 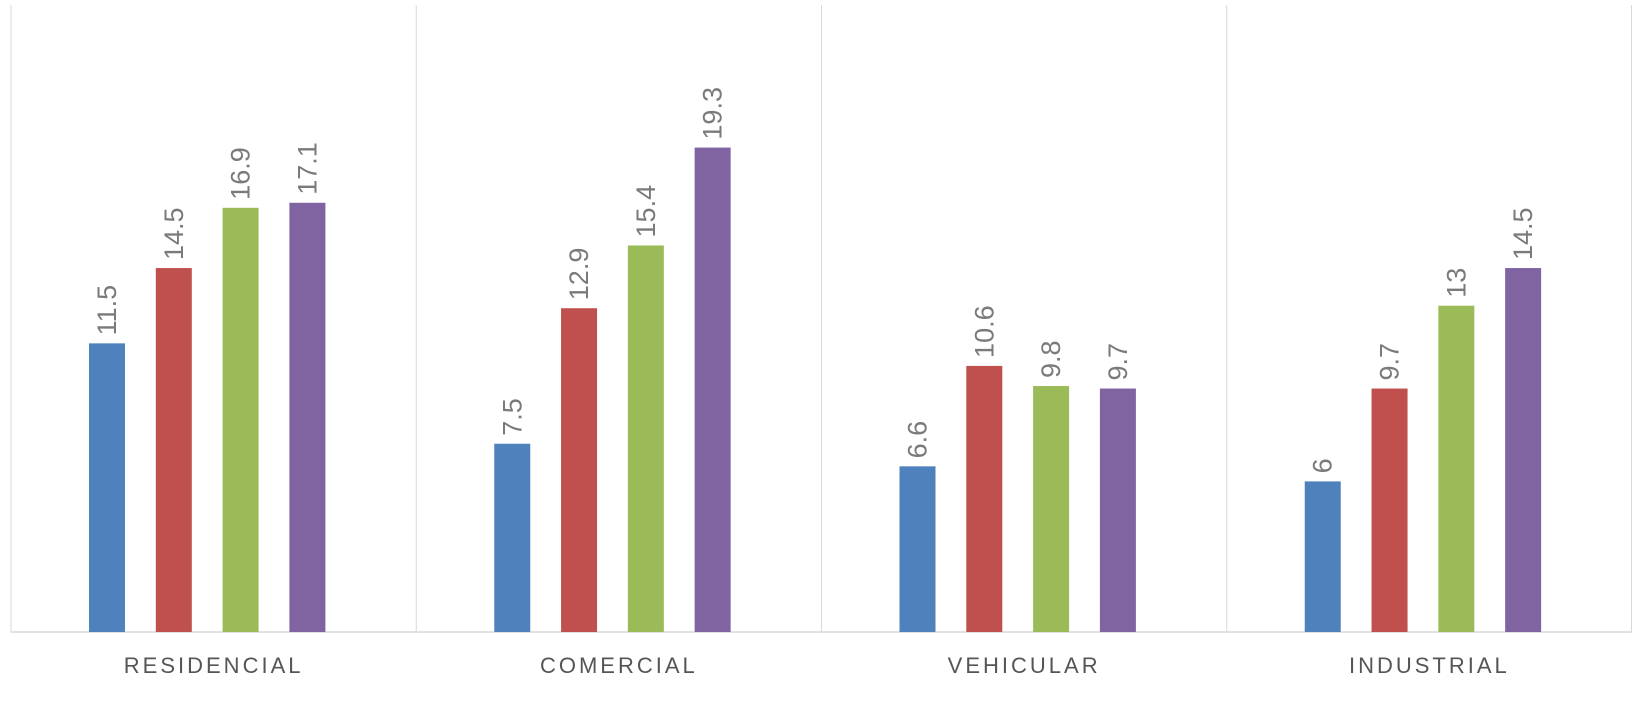 What do you see at coordinates (1323, 465) in the screenshot?
I see `data-label: 6` at bounding box center [1323, 465].